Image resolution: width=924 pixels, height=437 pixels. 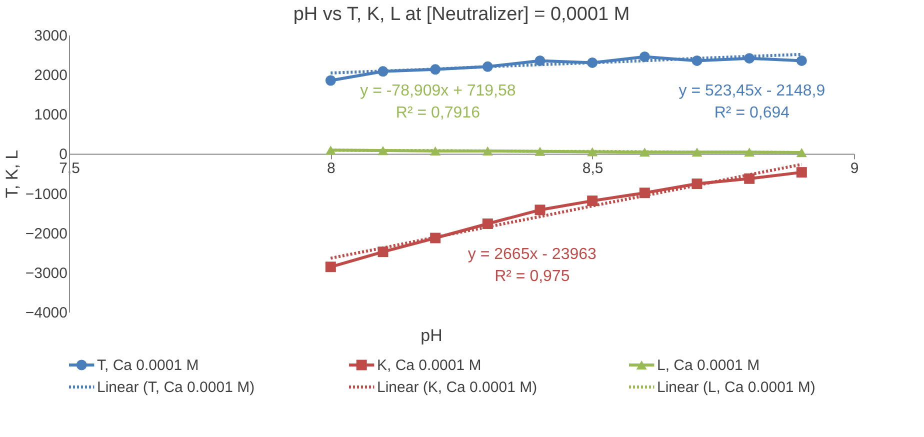 What do you see at coordinates (708, 365) in the screenshot?
I see `legend-label: L, Ca 0.0001 M` at bounding box center [708, 365].